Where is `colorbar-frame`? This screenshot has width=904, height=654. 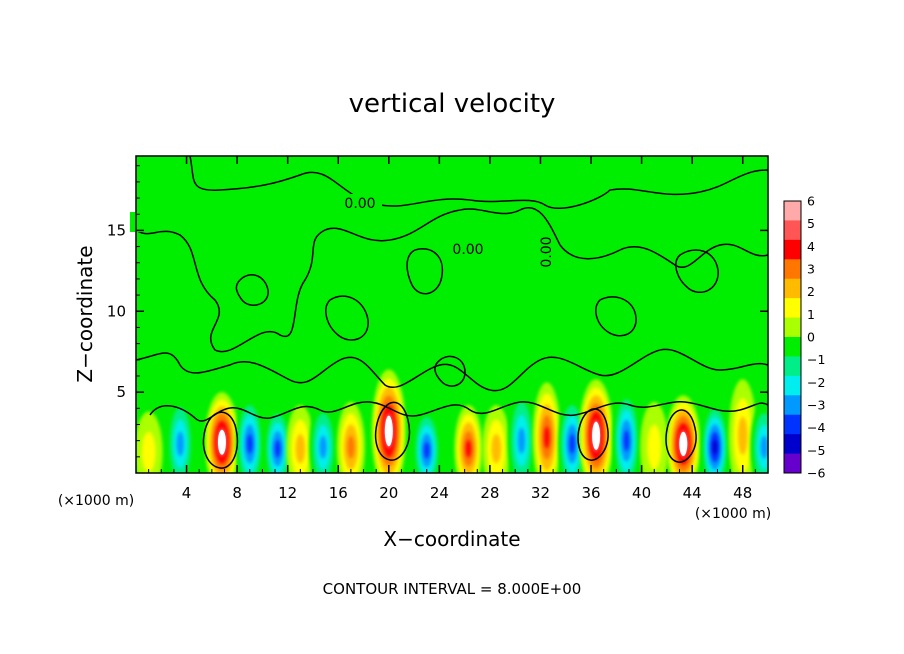
colorbar-frame is located at coordinates (792, 337).